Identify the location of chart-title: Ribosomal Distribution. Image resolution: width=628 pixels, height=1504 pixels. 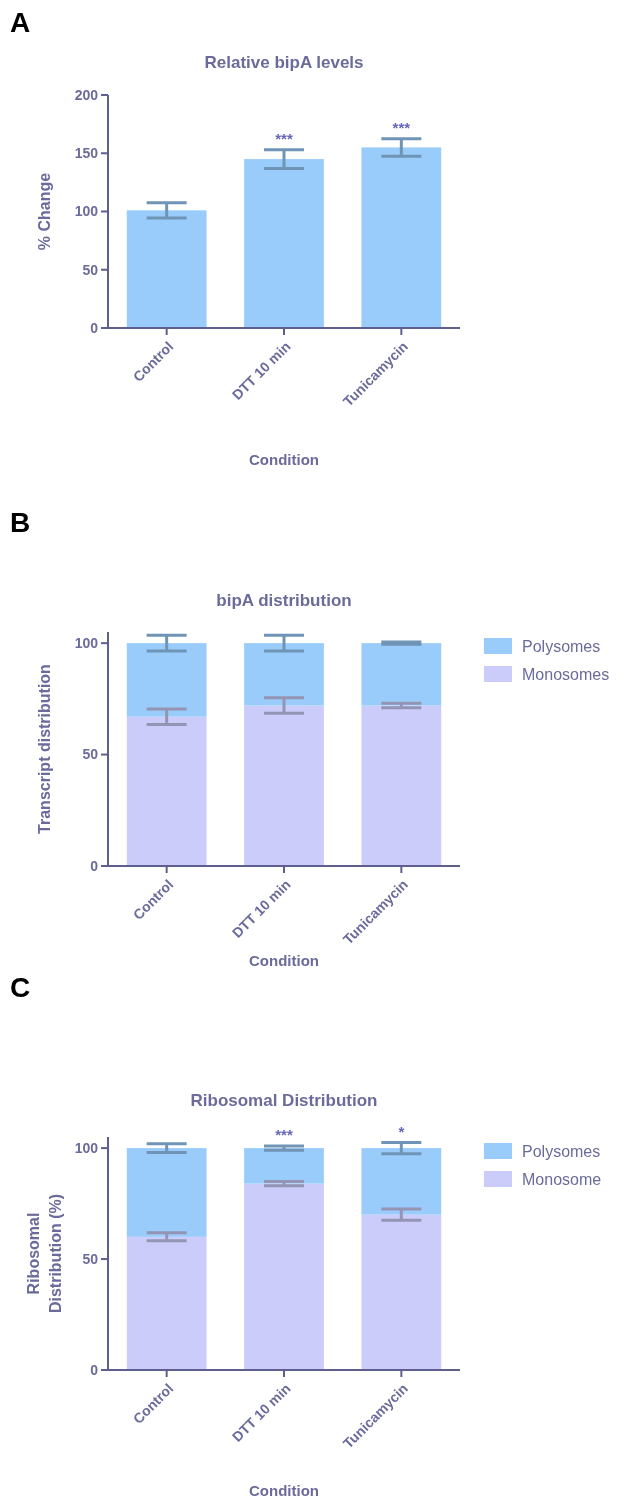
(284, 1100).